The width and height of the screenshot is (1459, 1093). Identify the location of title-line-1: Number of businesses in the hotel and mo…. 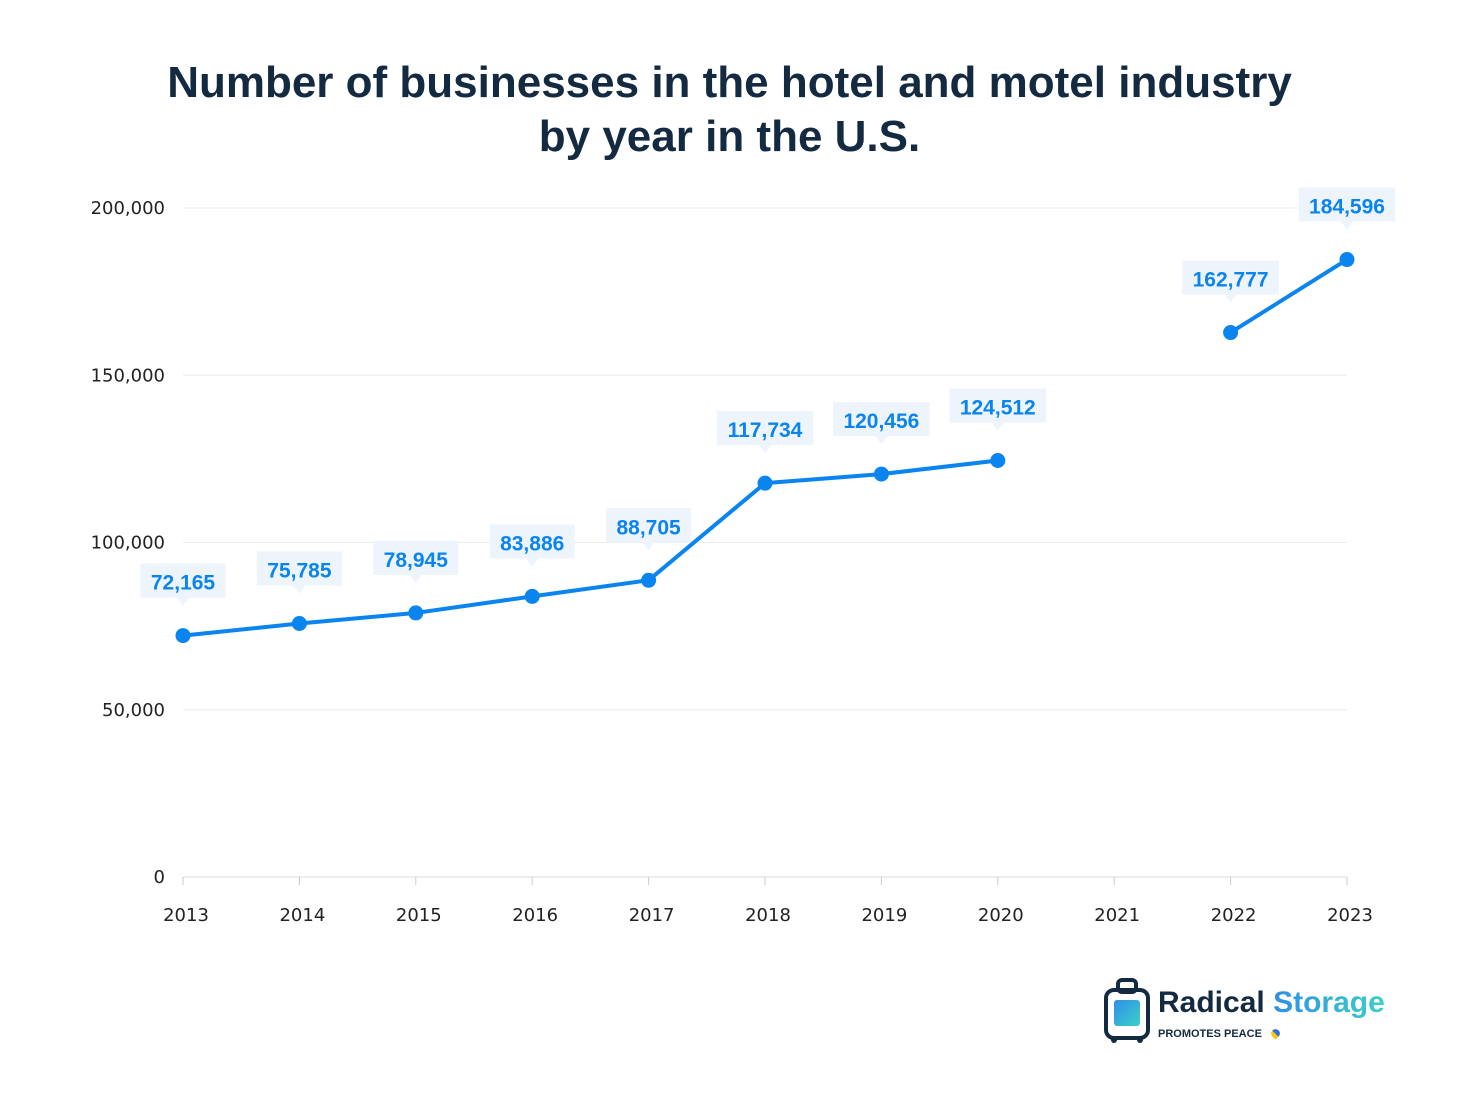
(729, 82).